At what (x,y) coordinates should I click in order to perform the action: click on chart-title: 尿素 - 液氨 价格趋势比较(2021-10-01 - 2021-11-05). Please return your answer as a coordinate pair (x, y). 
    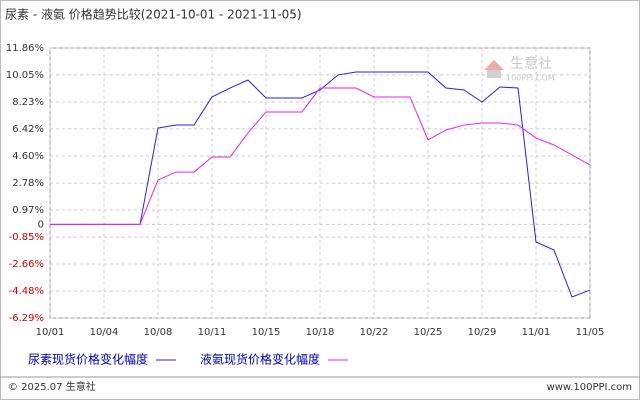
    Looking at the image, I should click on (153, 14).